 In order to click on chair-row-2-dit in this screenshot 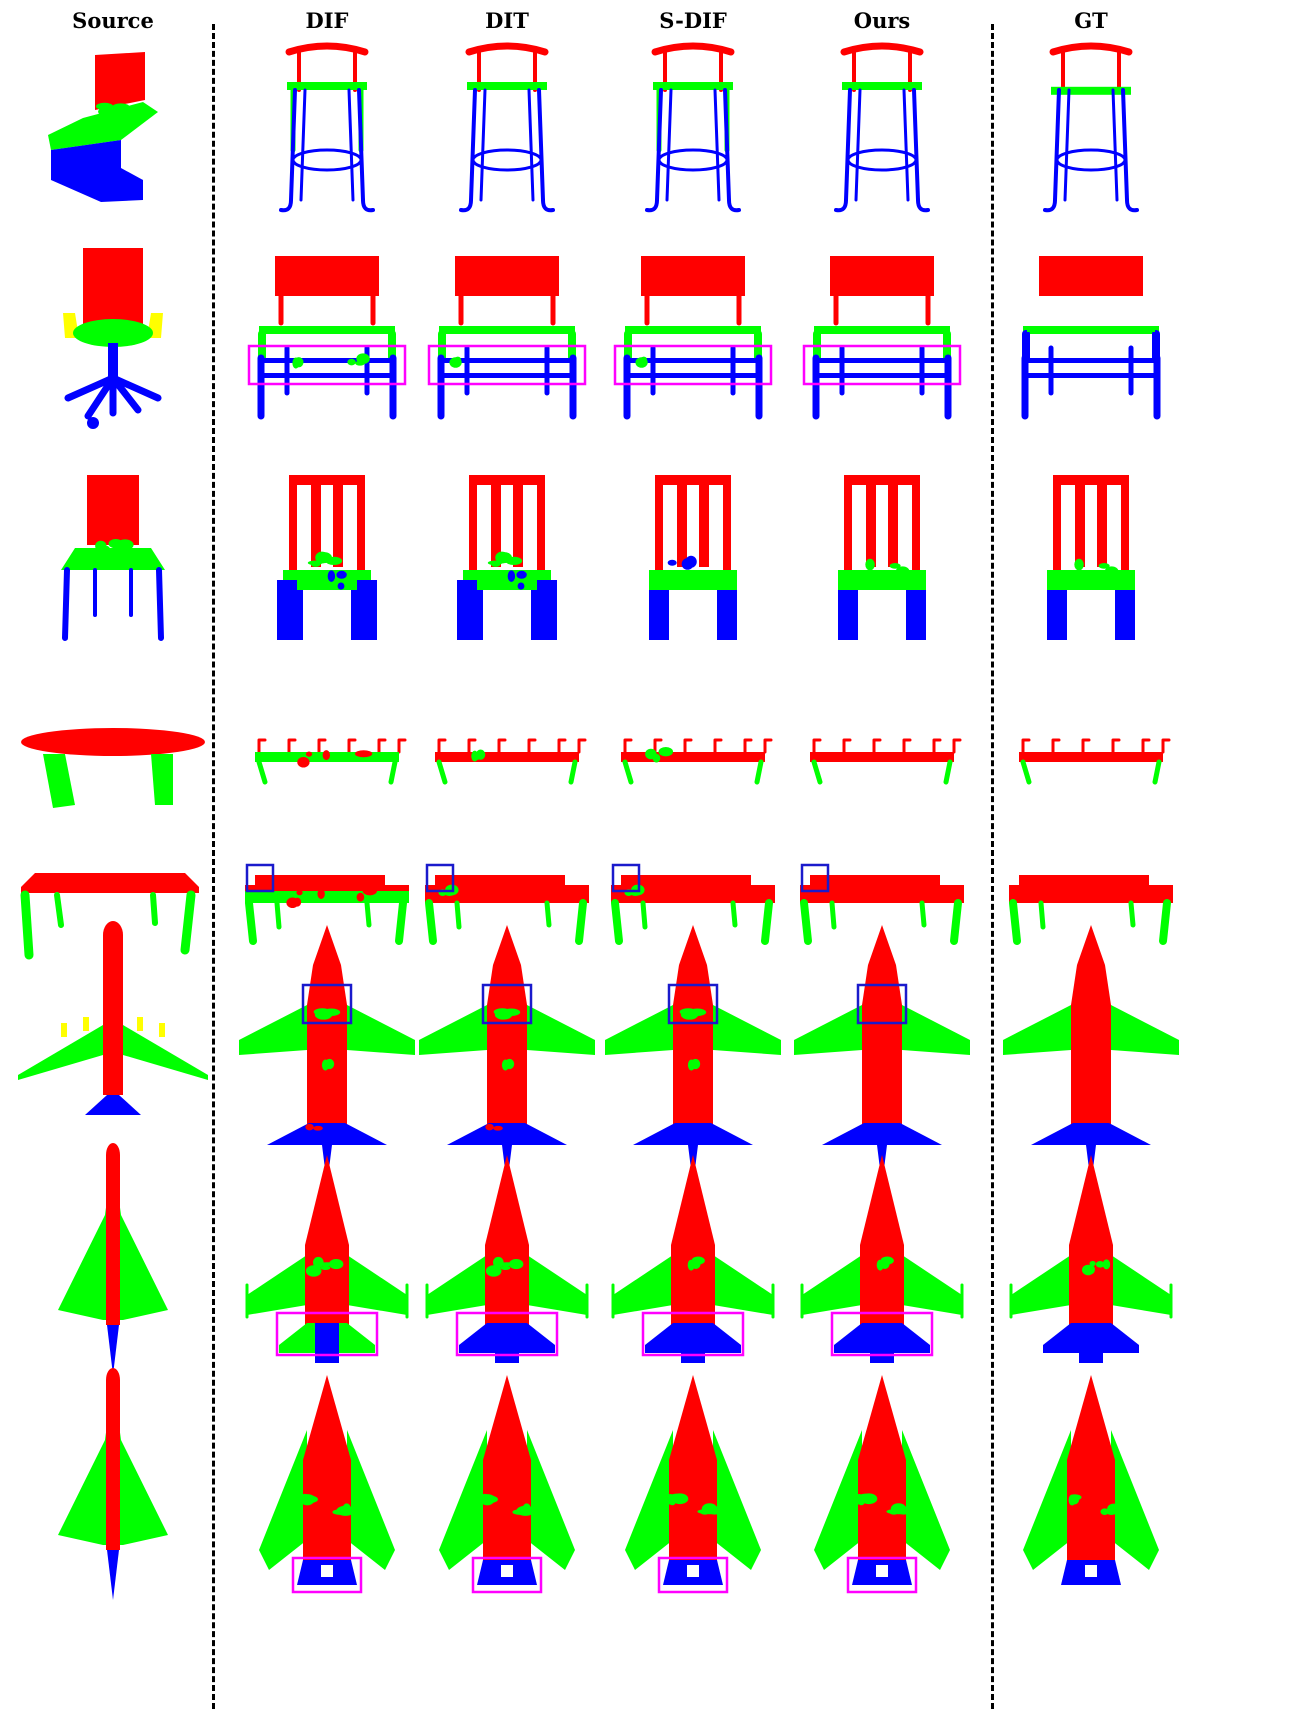, I will do `click(507, 338)`.